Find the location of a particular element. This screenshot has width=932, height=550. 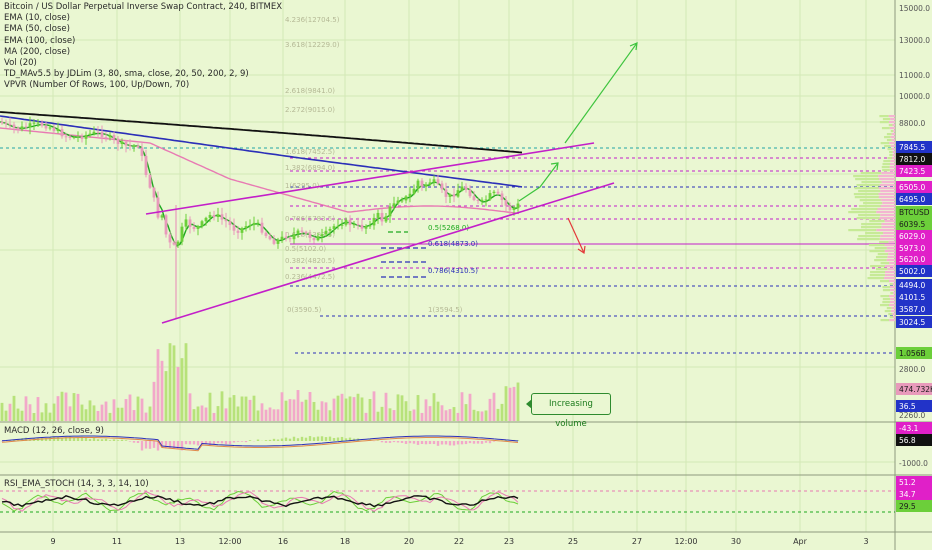

fib-level-label: 1.382(6894.0) is located at coordinates (310, 168).